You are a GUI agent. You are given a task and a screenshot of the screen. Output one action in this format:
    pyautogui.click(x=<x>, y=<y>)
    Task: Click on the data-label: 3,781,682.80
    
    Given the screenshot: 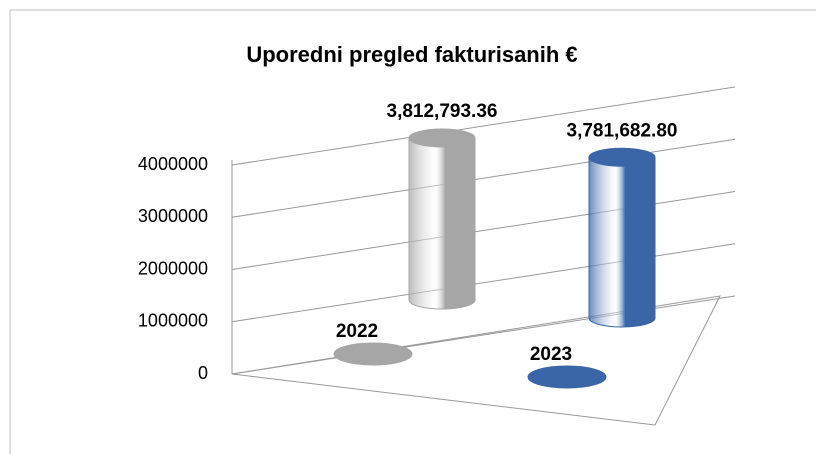 What is the action you would take?
    pyautogui.click(x=622, y=130)
    